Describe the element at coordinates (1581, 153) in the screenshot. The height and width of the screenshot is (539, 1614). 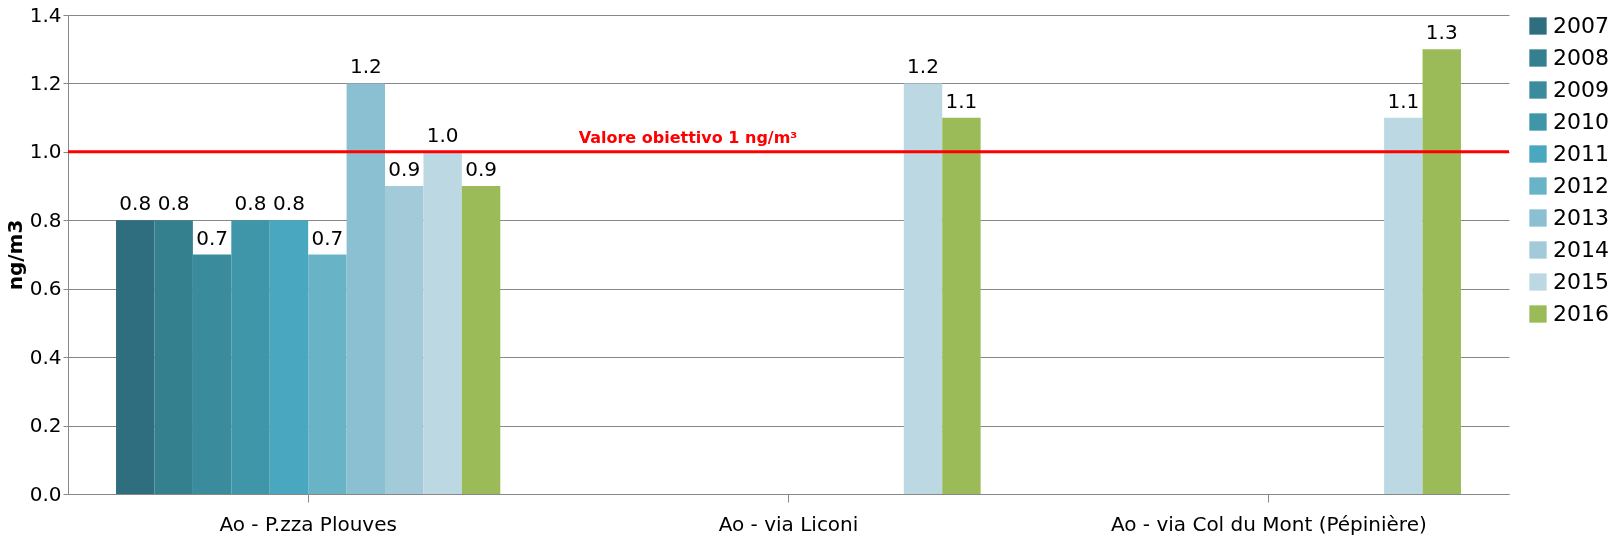
I see `legend-label: 2011` at that location.